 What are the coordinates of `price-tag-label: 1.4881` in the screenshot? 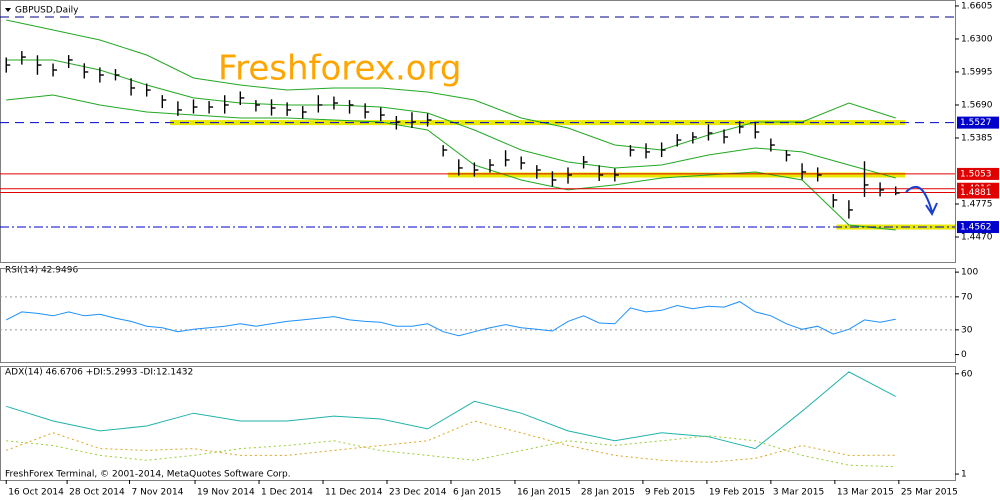 It's located at (976, 193).